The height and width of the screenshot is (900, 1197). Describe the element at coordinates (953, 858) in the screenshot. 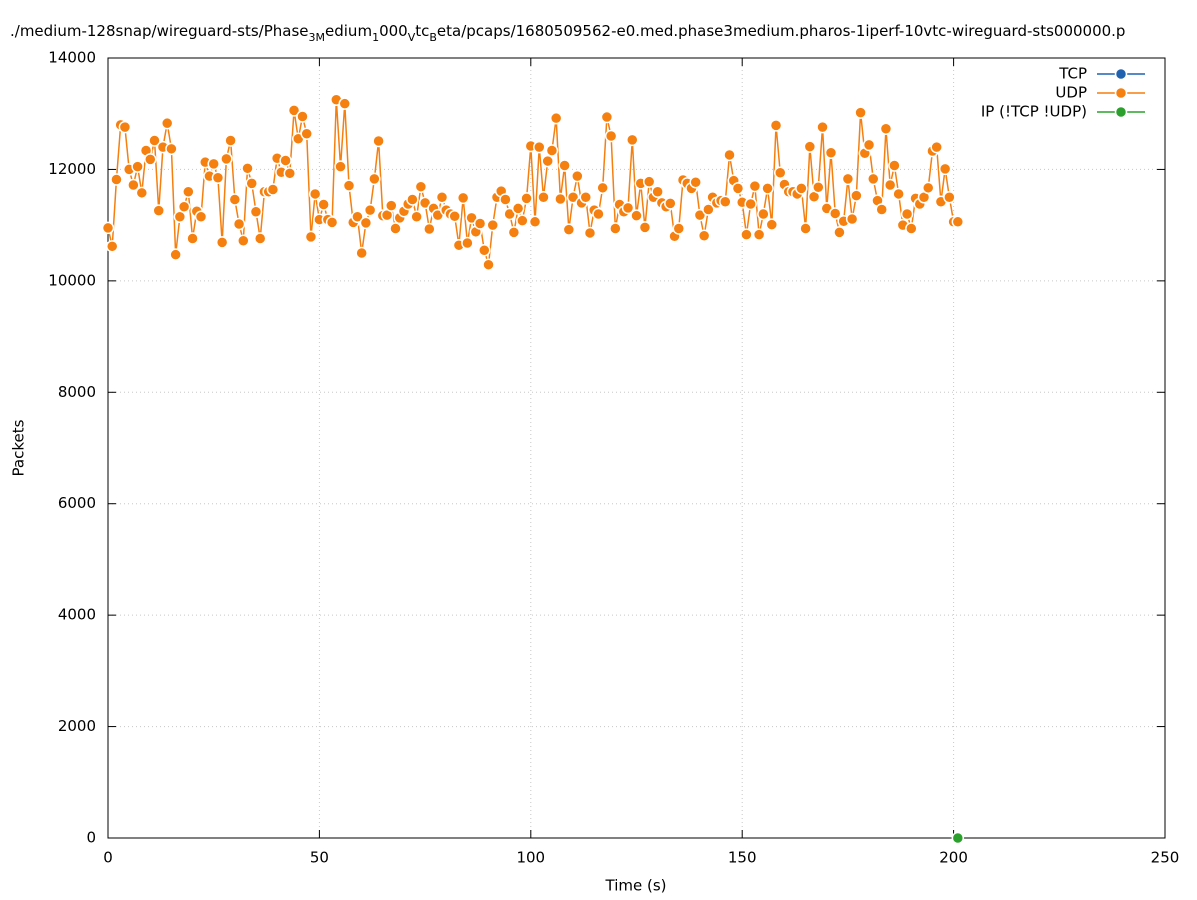

I see `x-tick-label: 200` at that location.